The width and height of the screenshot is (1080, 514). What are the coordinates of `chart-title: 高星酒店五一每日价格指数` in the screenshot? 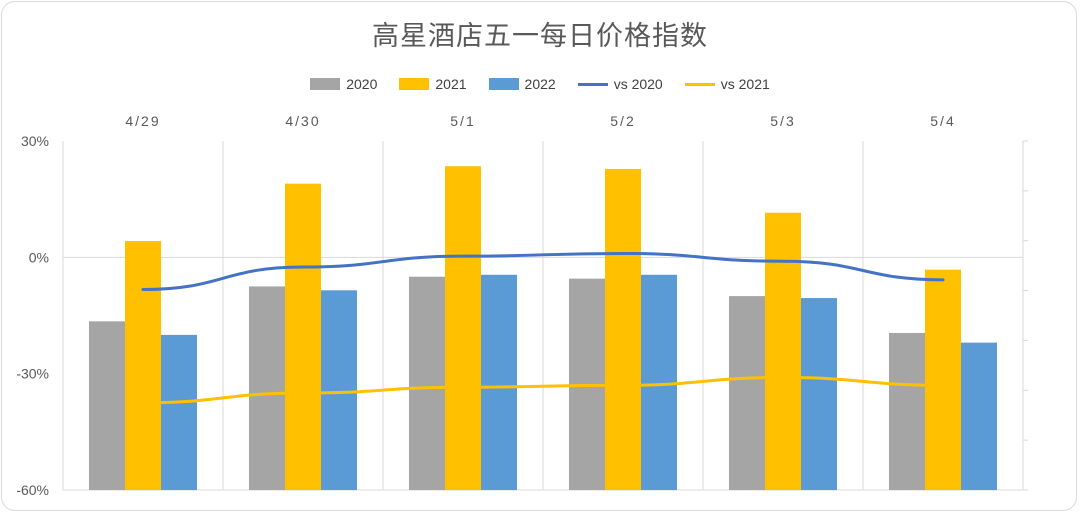 It's located at (540, 36).